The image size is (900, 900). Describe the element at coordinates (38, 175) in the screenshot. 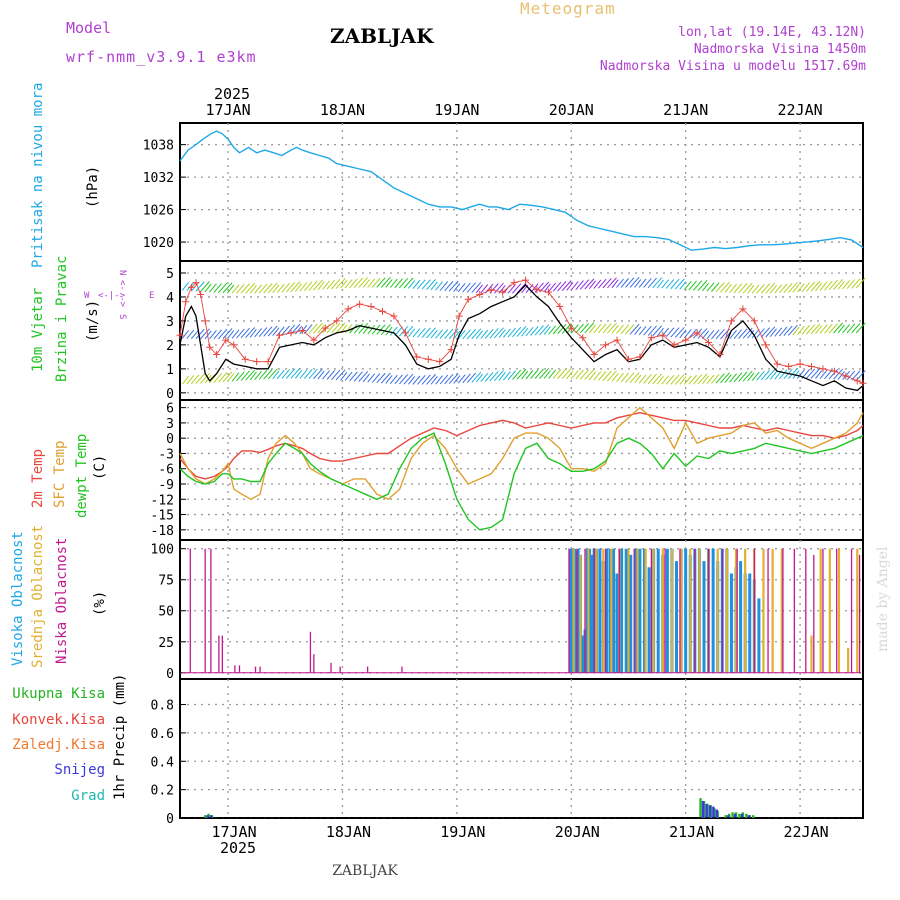

I see `pressure-label: Pritisak na nivou mora` at that location.